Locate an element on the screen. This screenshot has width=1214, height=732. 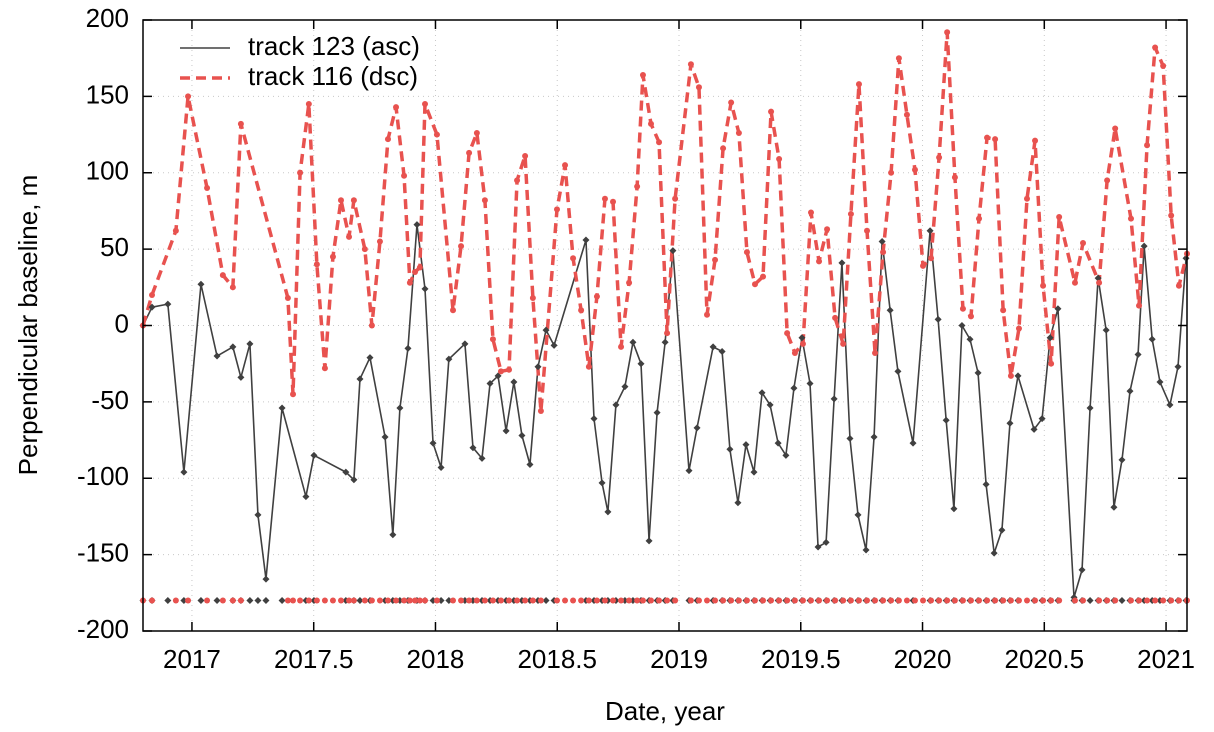
y-tick-label: -200 is located at coordinates (103, 629).